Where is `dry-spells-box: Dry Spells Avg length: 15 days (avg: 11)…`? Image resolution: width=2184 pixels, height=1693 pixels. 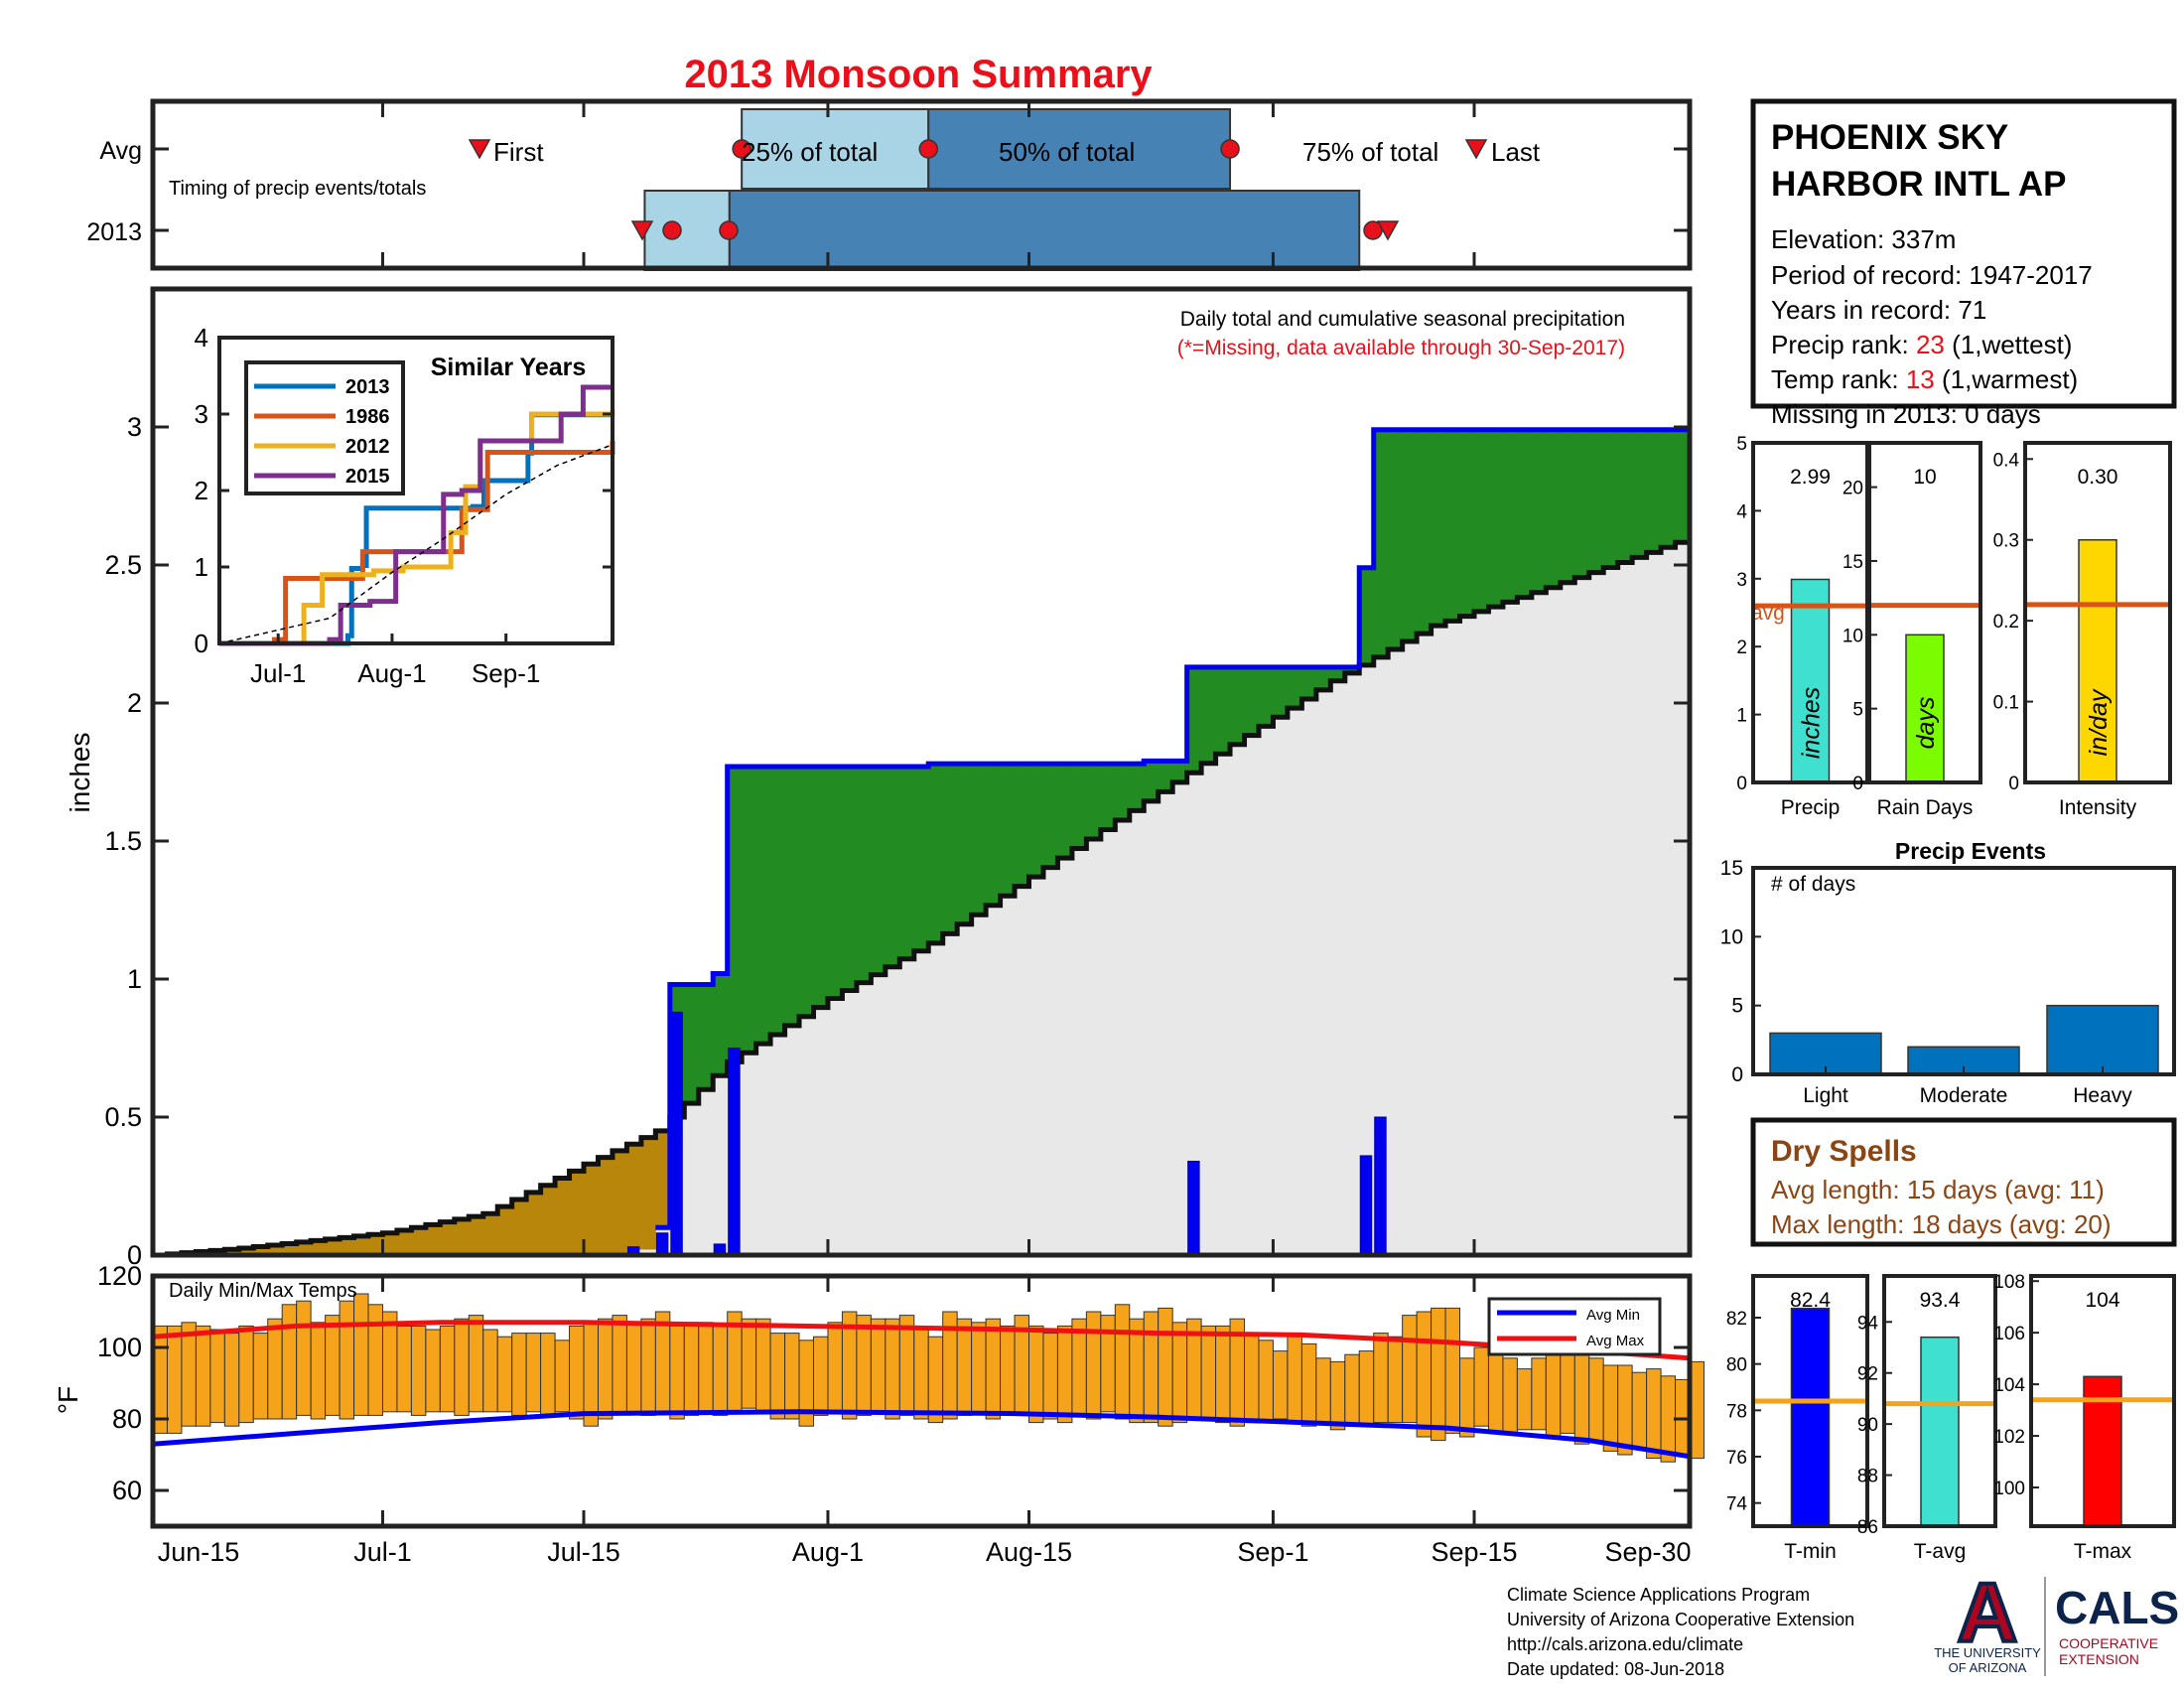 dry-spells-box: Dry Spells Avg length: 15 days (avg: 11)… is located at coordinates (1963, 1182).